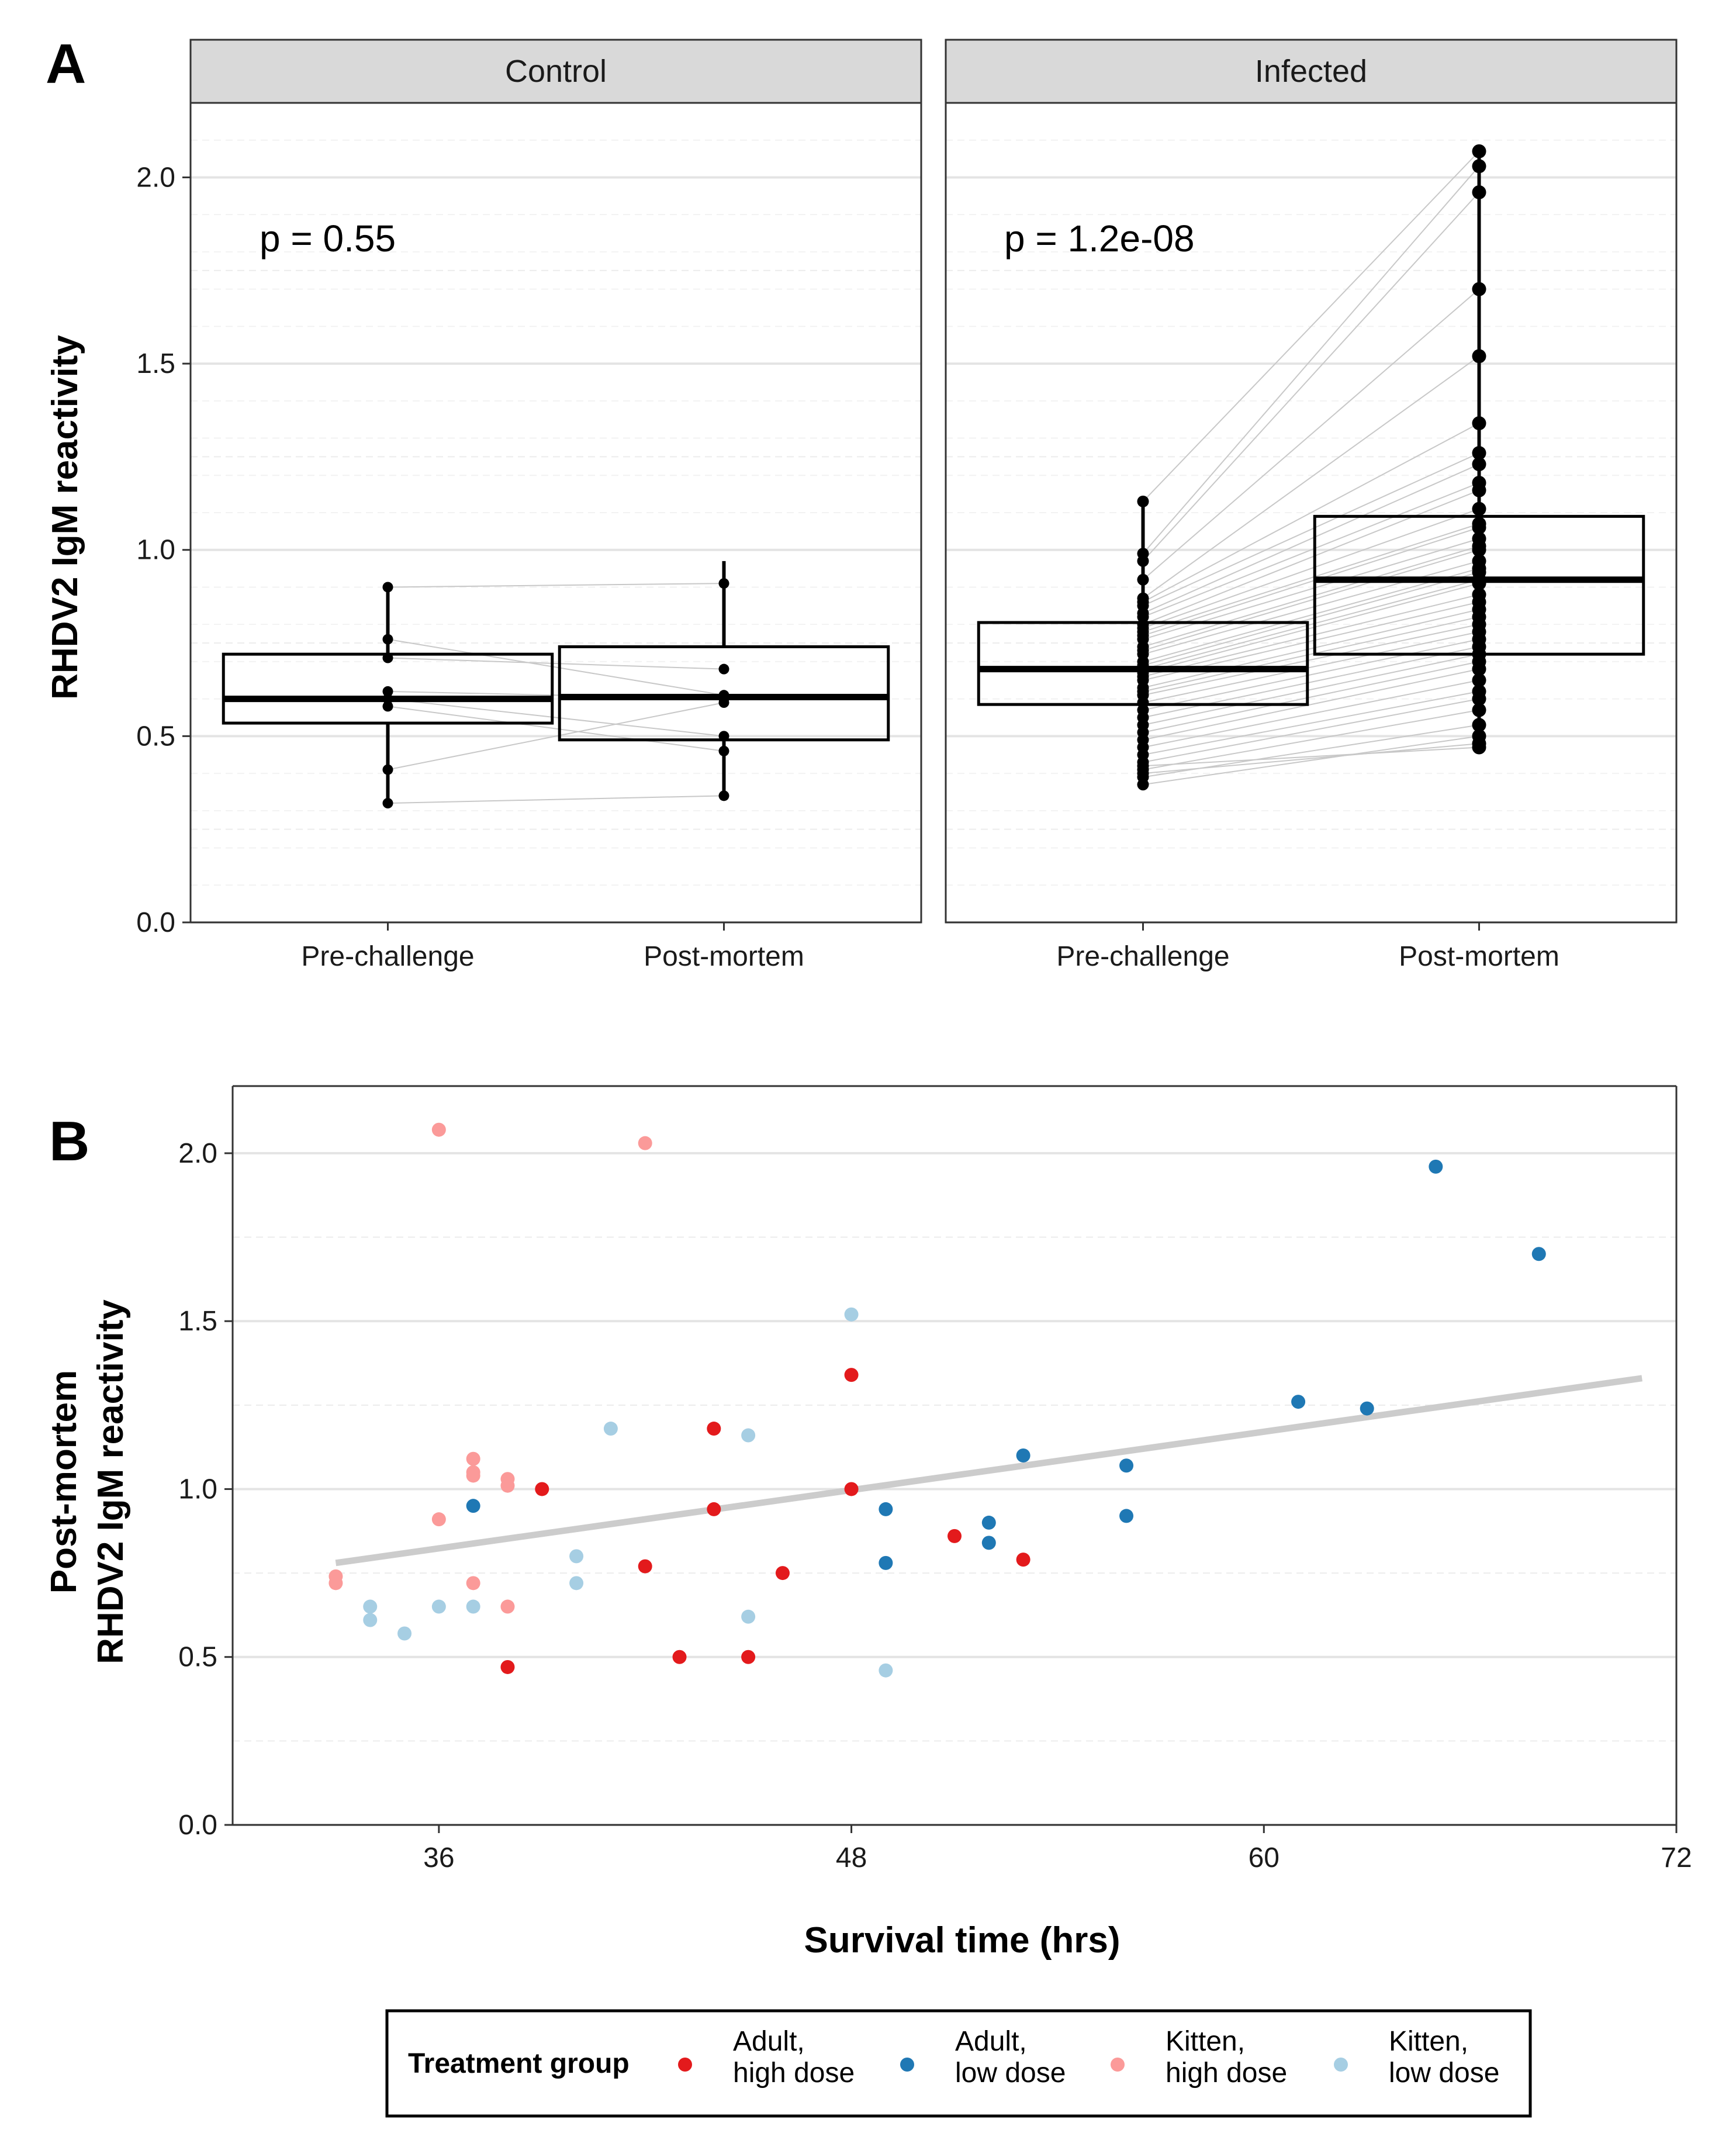  I want to click on y-tick-label: 2.0, so click(155, 177).